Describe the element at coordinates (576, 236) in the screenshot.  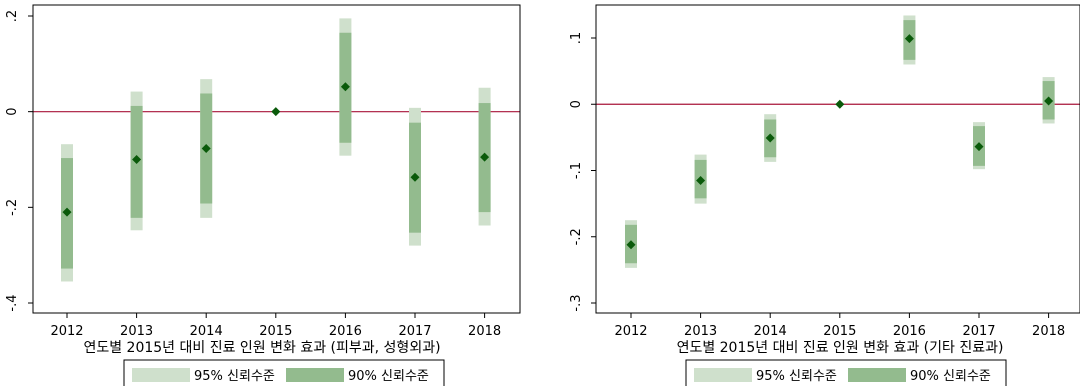
I see `y-tick-label-right: -.2` at that location.